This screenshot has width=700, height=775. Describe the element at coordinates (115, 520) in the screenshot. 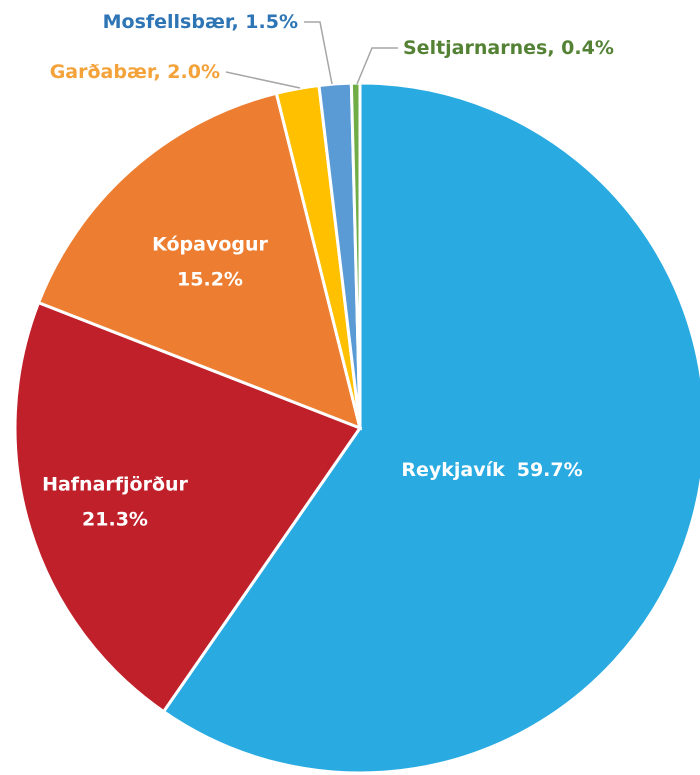

I see `value-label: 21.3%` at that location.